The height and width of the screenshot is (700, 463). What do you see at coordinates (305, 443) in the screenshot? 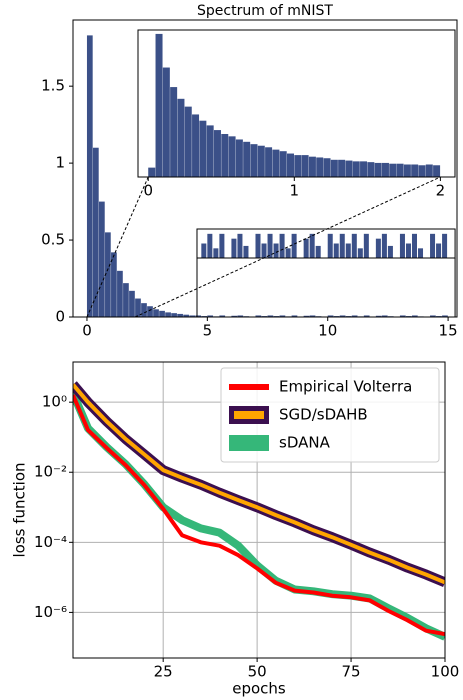
I see `legend-label: sDANA` at bounding box center [305, 443].